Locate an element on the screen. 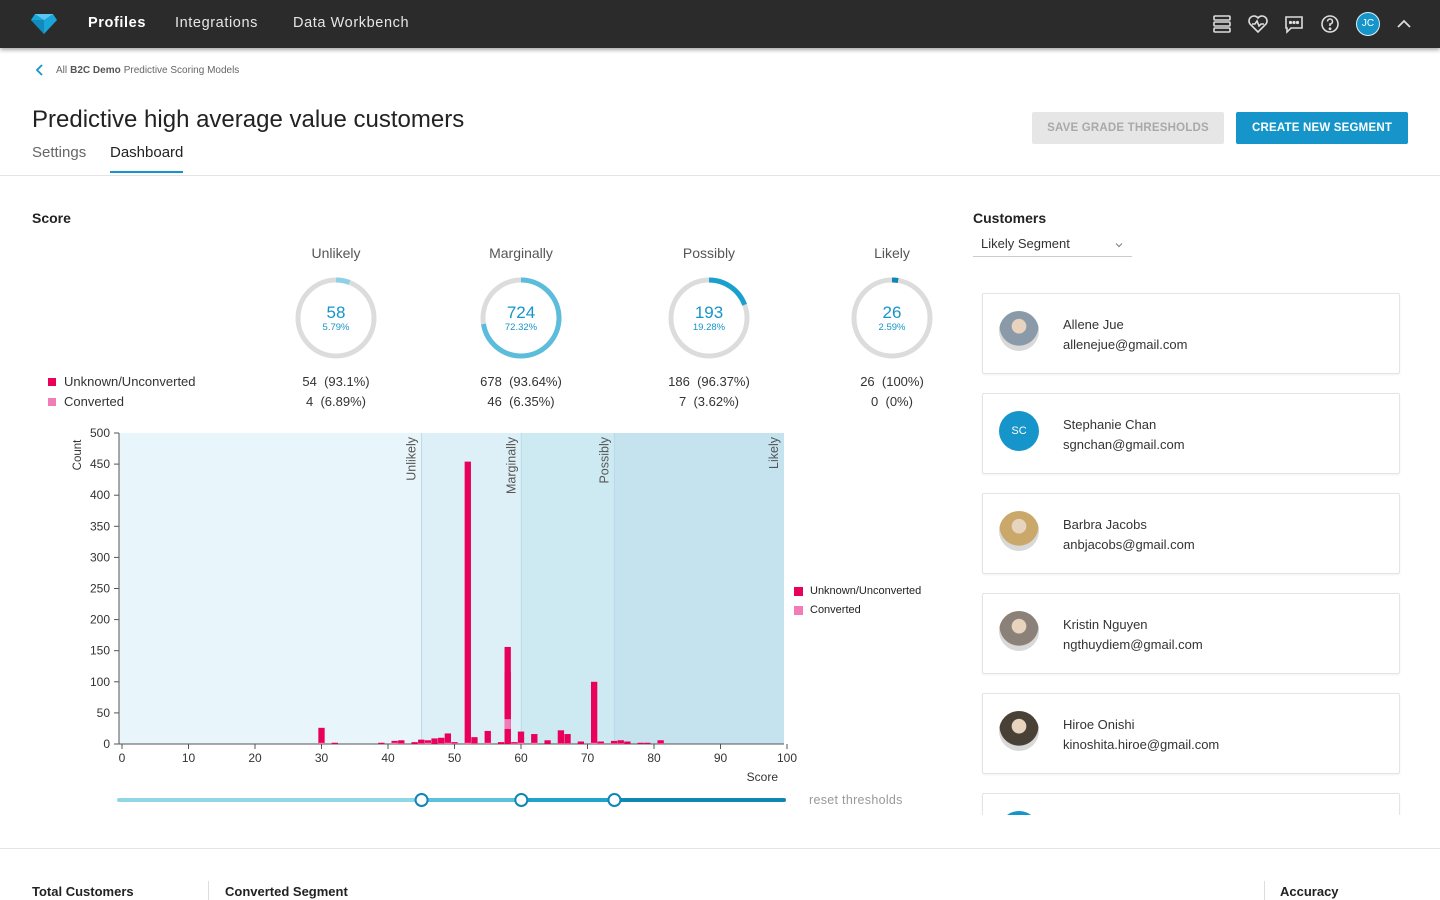  breadcrumb-dataset: B2C Demo is located at coordinates (95, 70).